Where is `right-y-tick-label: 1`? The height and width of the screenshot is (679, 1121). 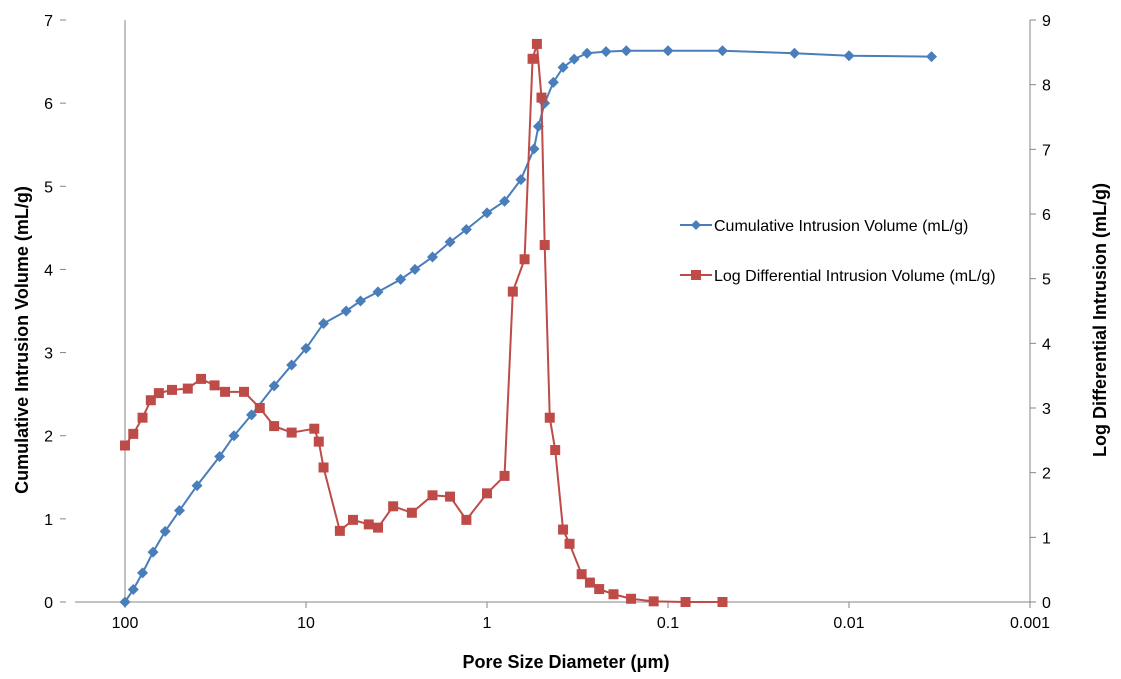 right-y-tick-label: 1 is located at coordinates (1046, 538).